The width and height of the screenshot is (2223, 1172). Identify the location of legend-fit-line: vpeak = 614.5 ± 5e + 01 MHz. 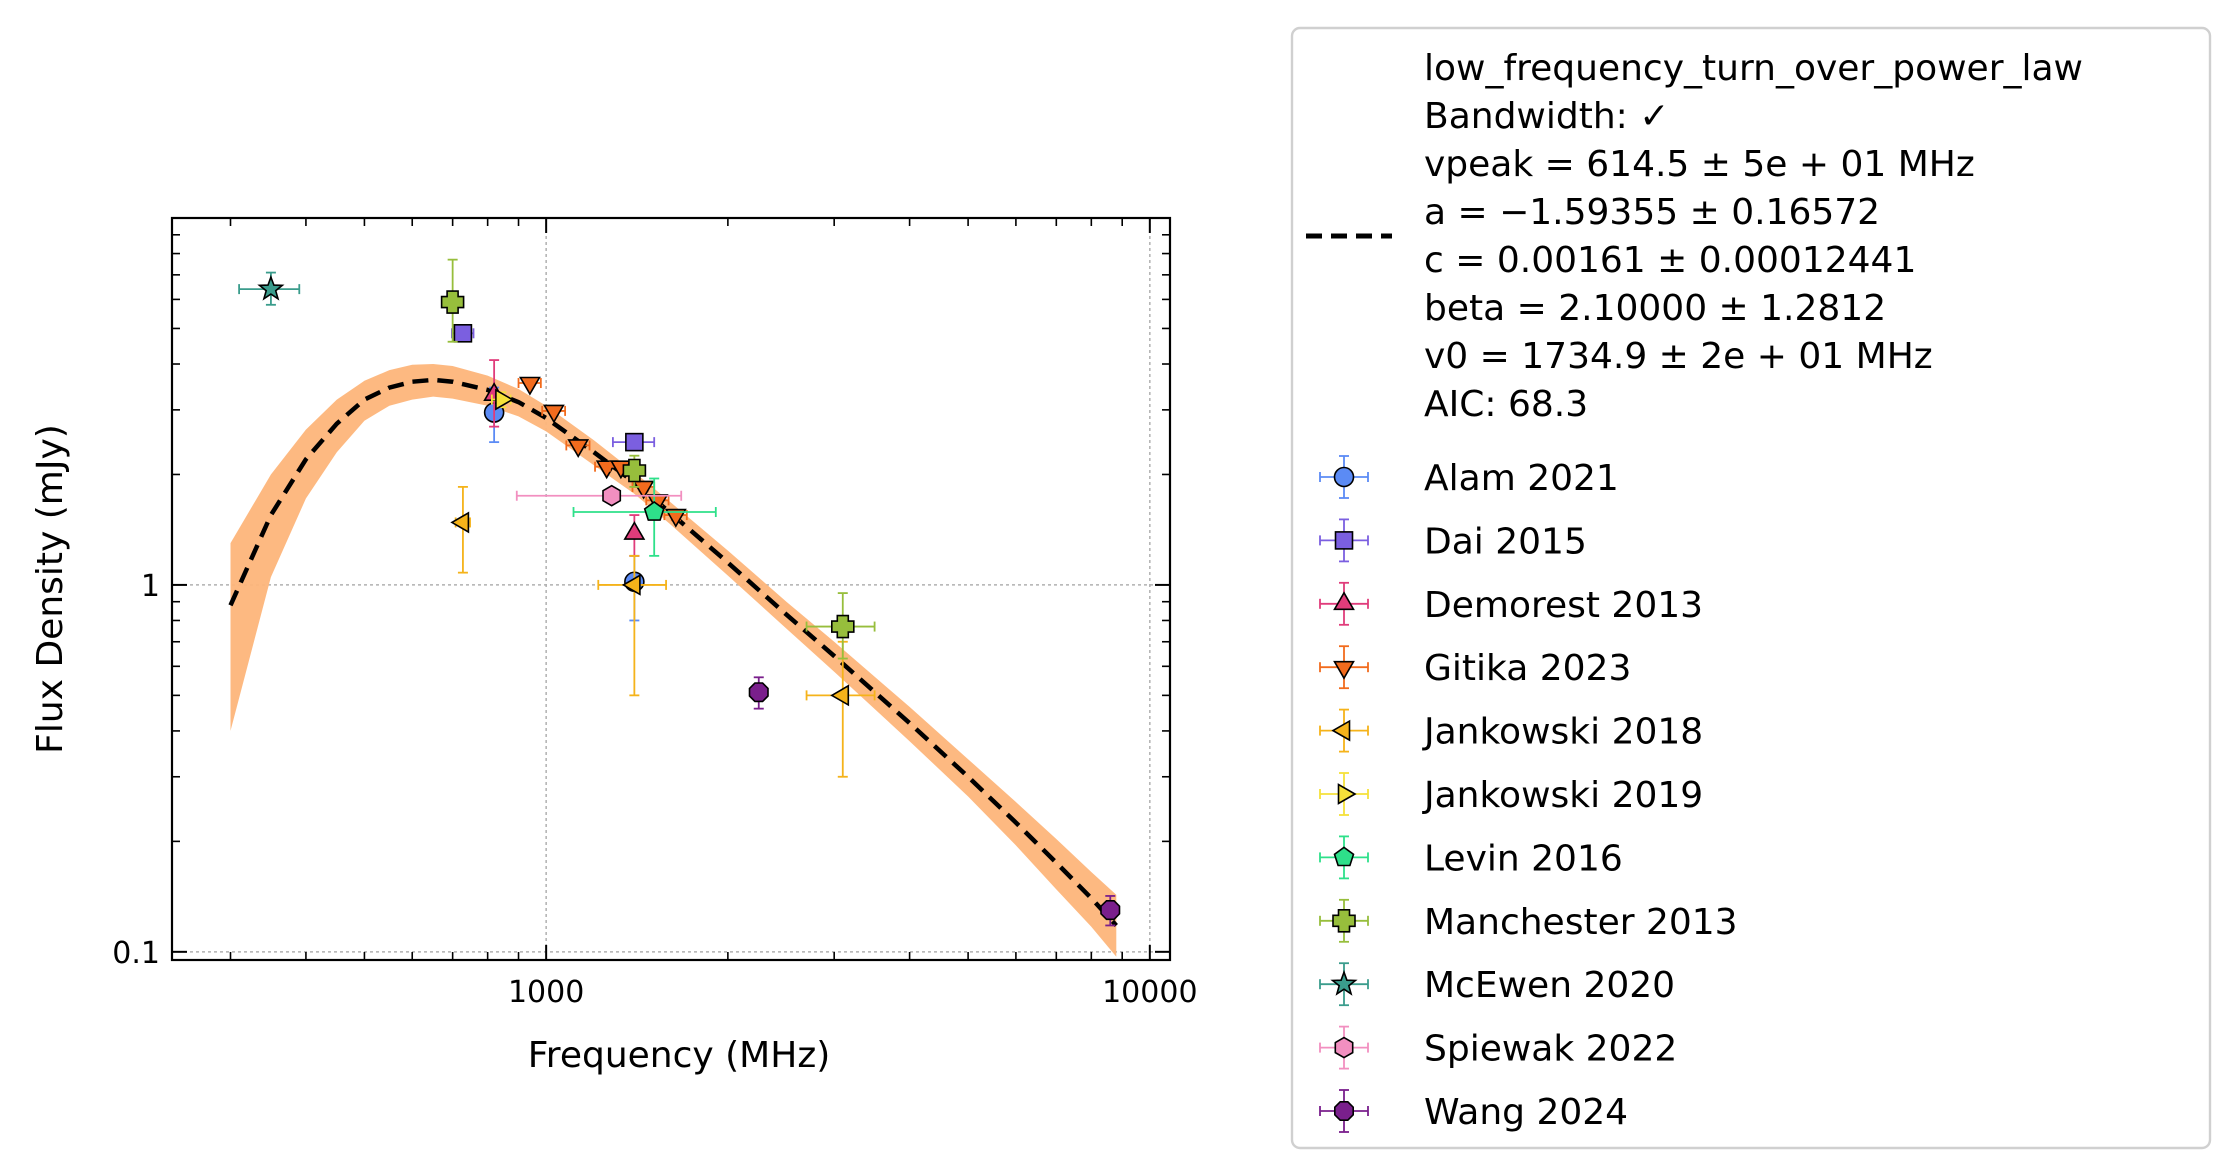
(1699, 164).